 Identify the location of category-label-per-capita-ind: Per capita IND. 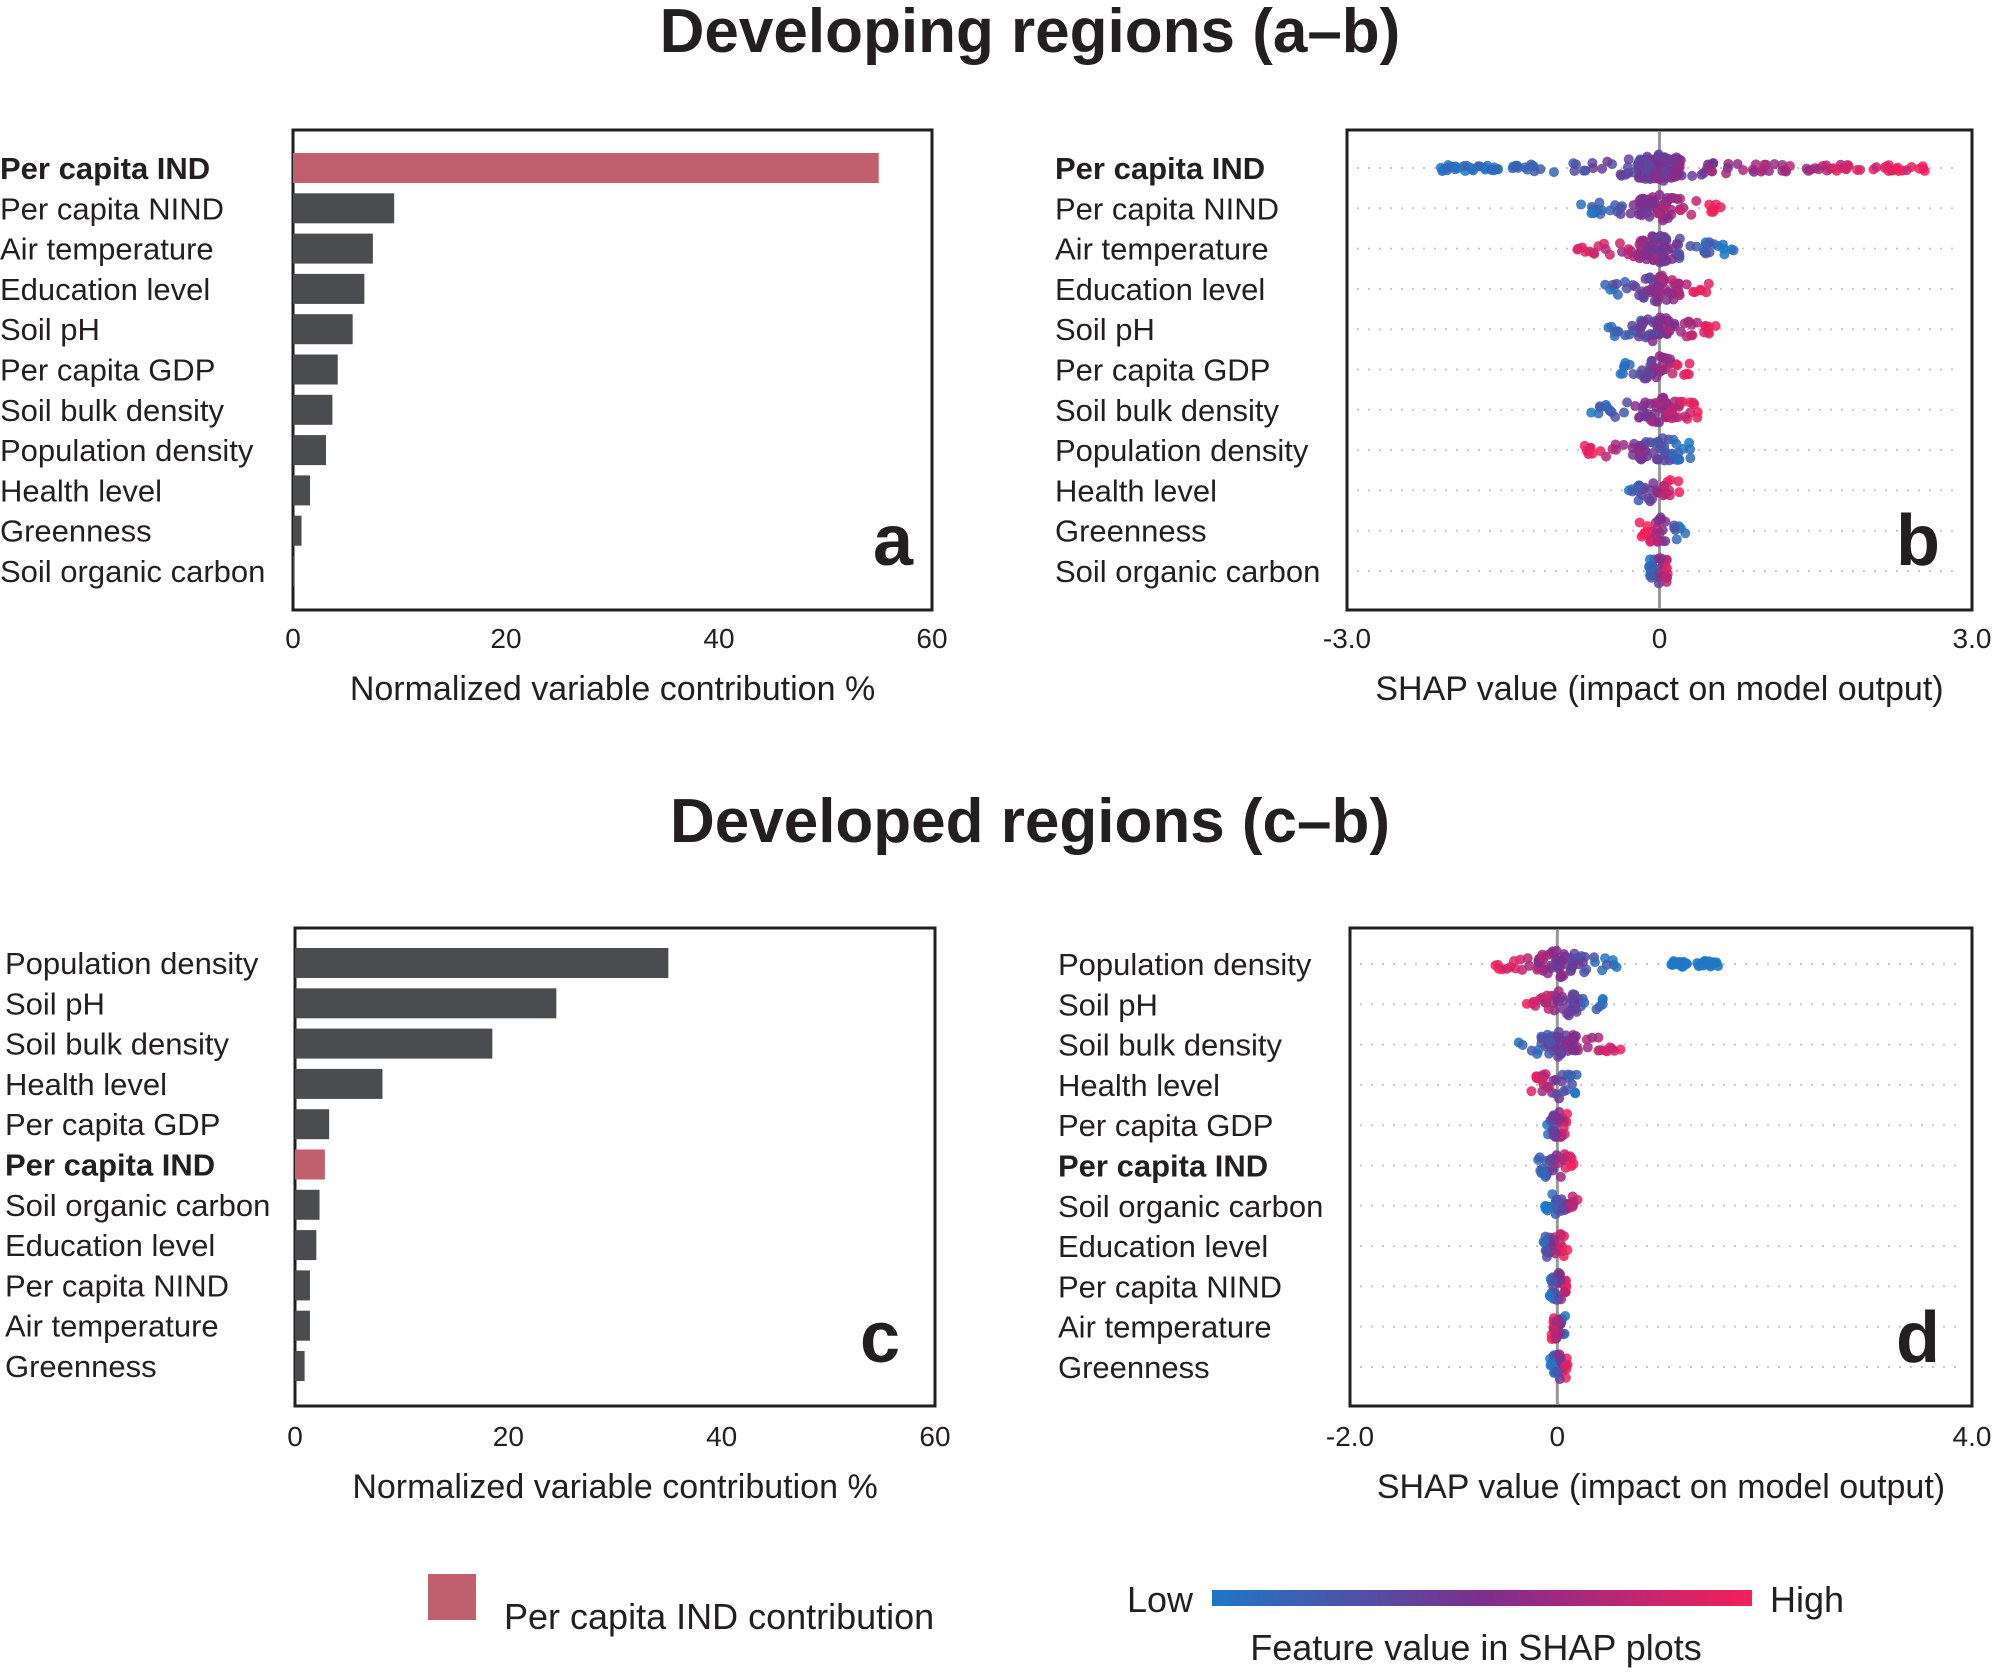
(105, 168).